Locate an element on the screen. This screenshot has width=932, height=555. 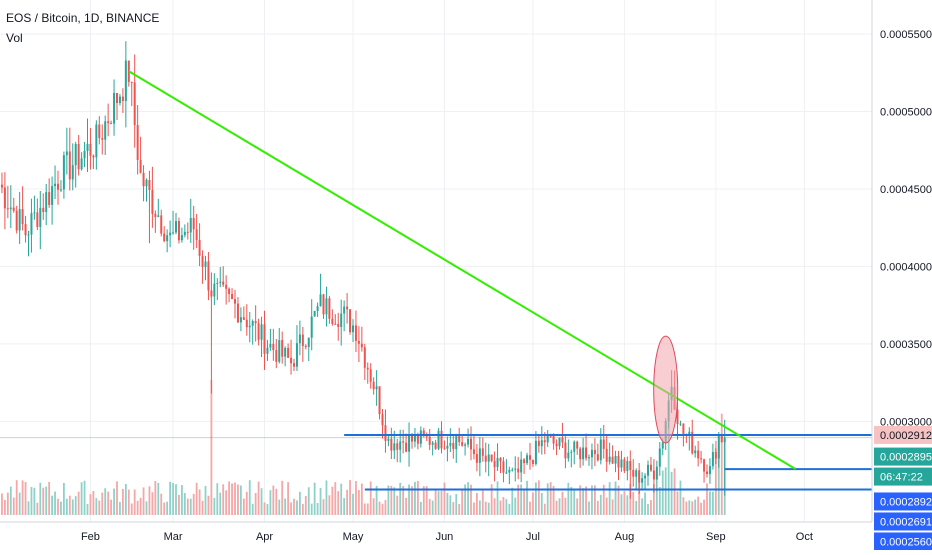
y-tick-label: 0.0005000 is located at coordinates (906, 113).